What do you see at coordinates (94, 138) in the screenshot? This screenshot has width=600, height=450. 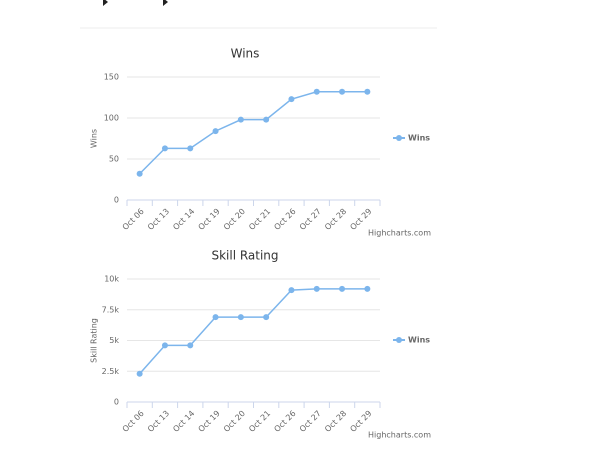 I see `y-axis-title: Wins` at bounding box center [94, 138].